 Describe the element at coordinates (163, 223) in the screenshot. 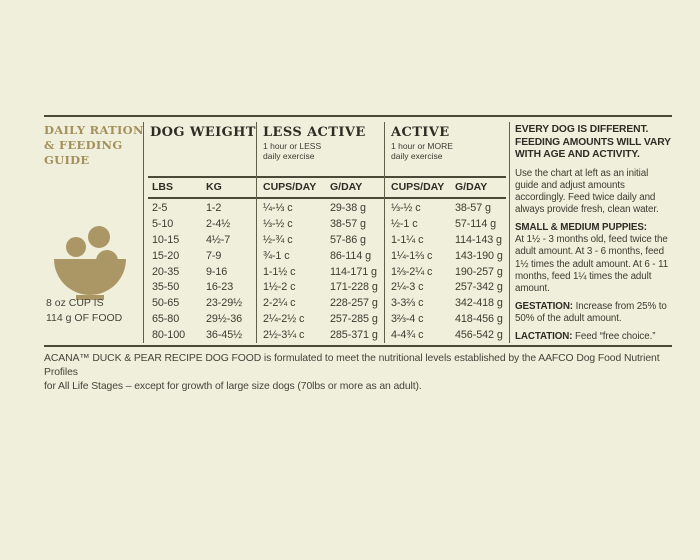

I see `table-cell-lbs: 5-10` at that location.